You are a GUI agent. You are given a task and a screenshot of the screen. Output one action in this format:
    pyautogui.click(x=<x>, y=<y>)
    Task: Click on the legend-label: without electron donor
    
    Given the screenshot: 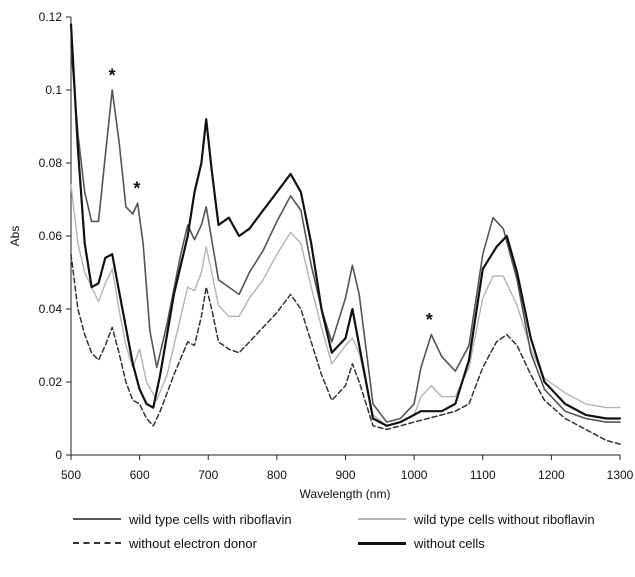 What is the action you would take?
    pyautogui.click(x=193, y=543)
    